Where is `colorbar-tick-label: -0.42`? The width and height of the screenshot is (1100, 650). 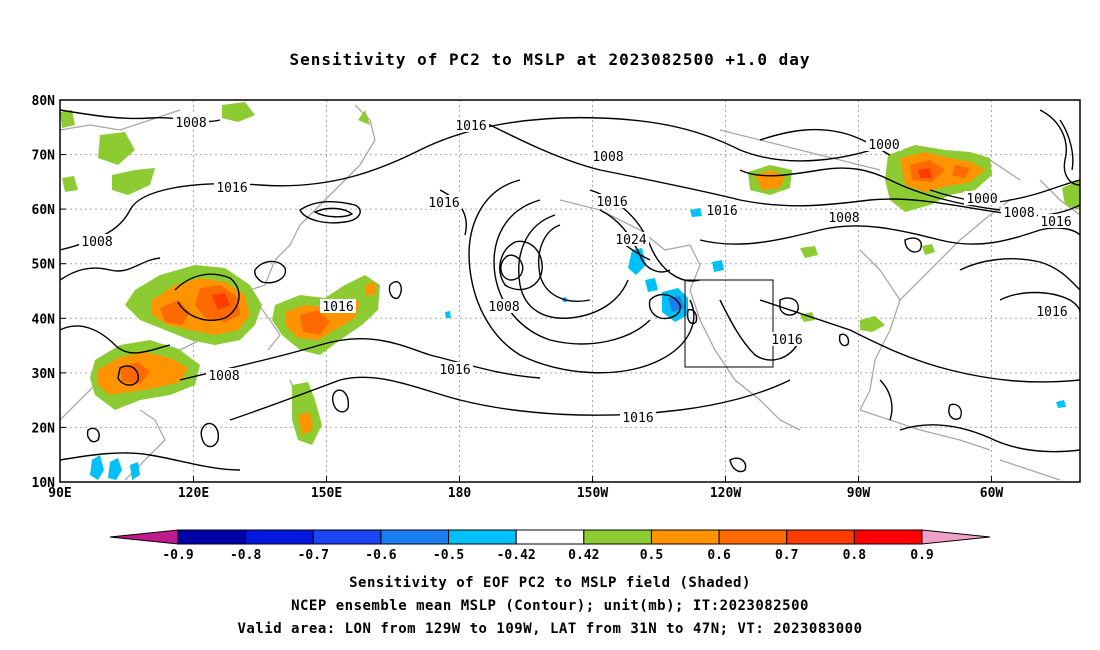
colorbar-tick-label: -0.42 is located at coordinates (516, 555).